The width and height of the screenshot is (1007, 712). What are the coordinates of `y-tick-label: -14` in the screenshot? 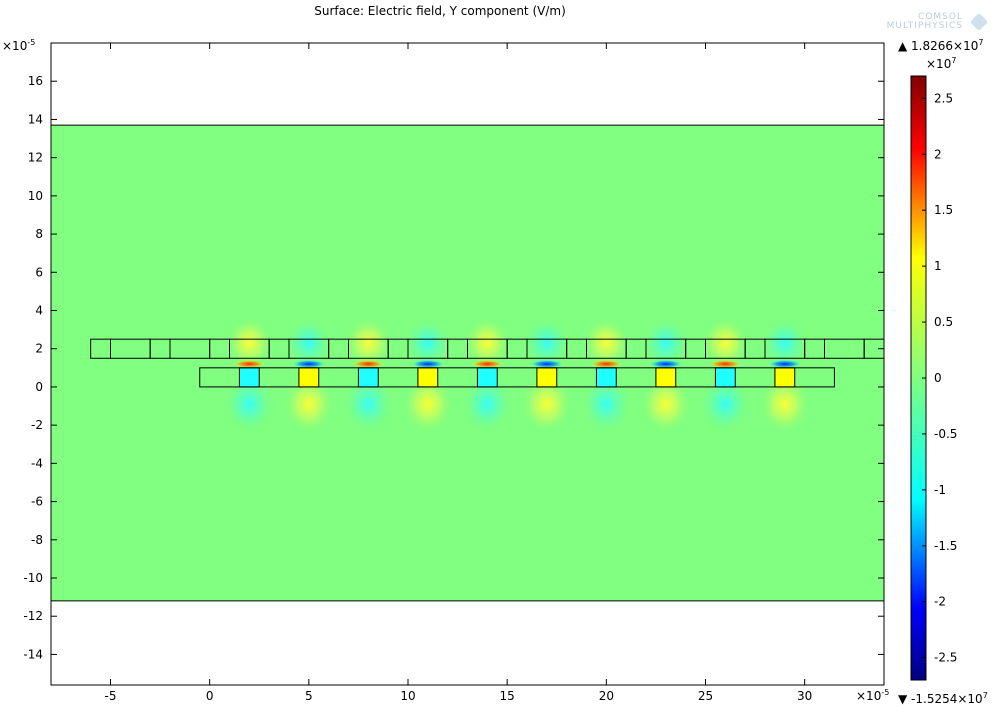 It's located at (33, 654).